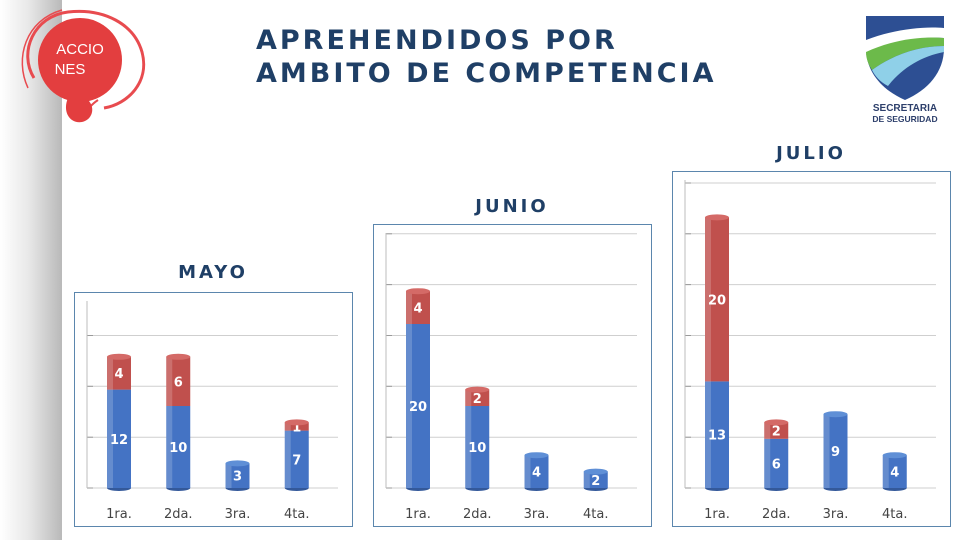  What do you see at coordinates (905, 108) in the screenshot?
I see `secretaria-logo-line1: SECRETARIA` at bounding box center [905, 108].